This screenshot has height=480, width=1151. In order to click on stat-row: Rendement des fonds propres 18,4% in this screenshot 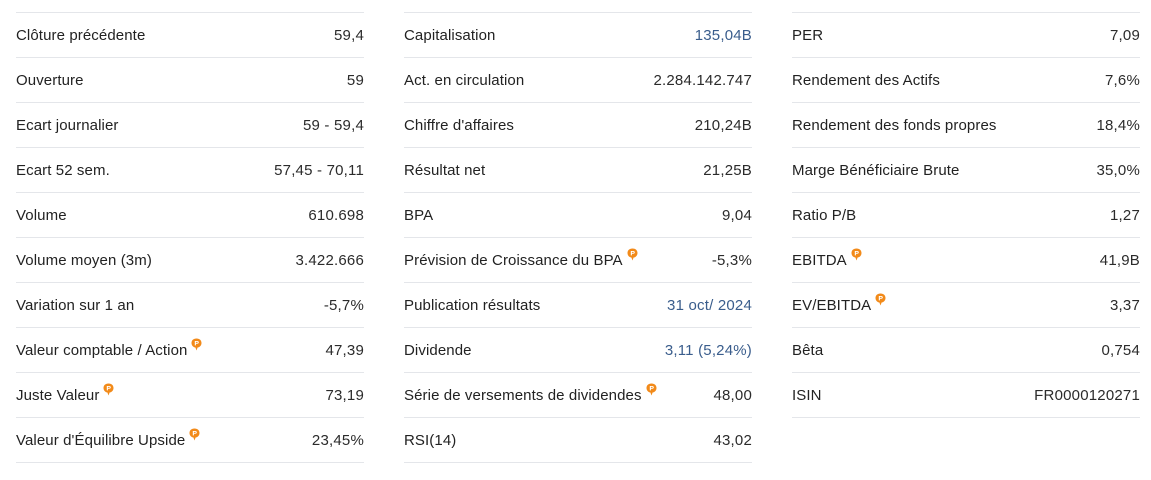, I will do `click(966, 124)`.